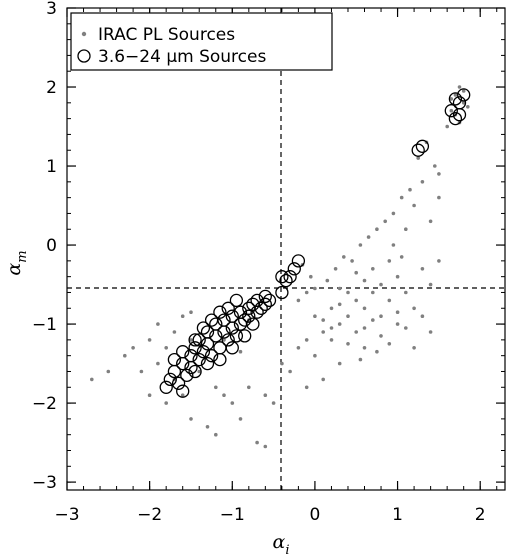 The image size is (515, 560). I want to click on y-tick-label: −2, so click(44, 404).